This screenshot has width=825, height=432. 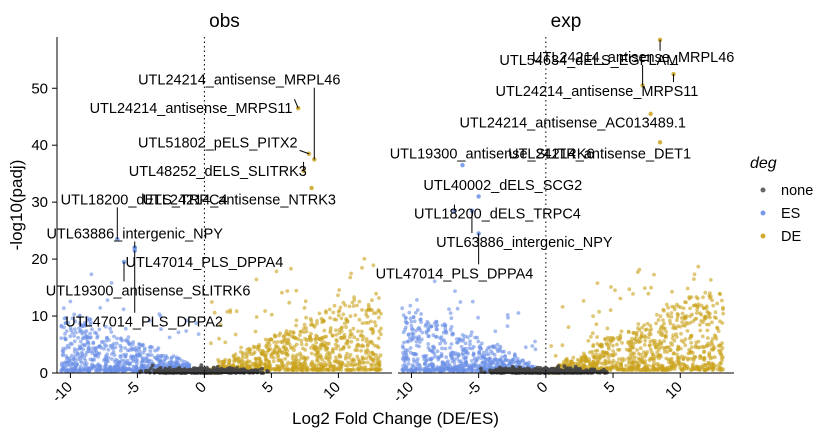 What do you see at coordinates (797, 191) in the screenshot?
I see `legend-label-none: none` at bounding box center [797, 191].